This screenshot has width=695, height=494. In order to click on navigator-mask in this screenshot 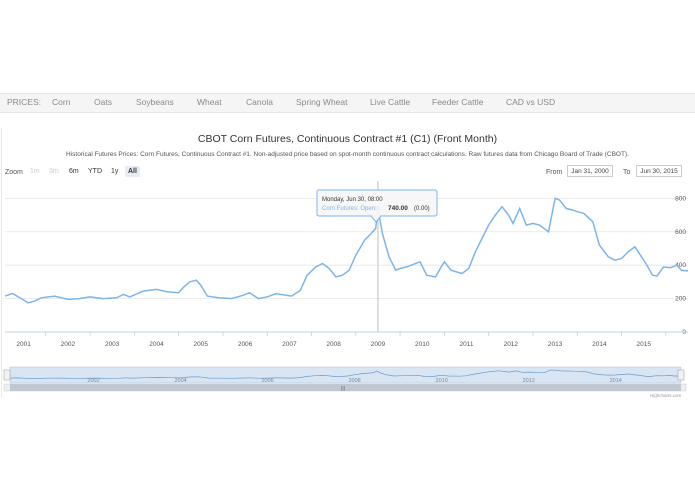, I will do `click(345, 375)`.